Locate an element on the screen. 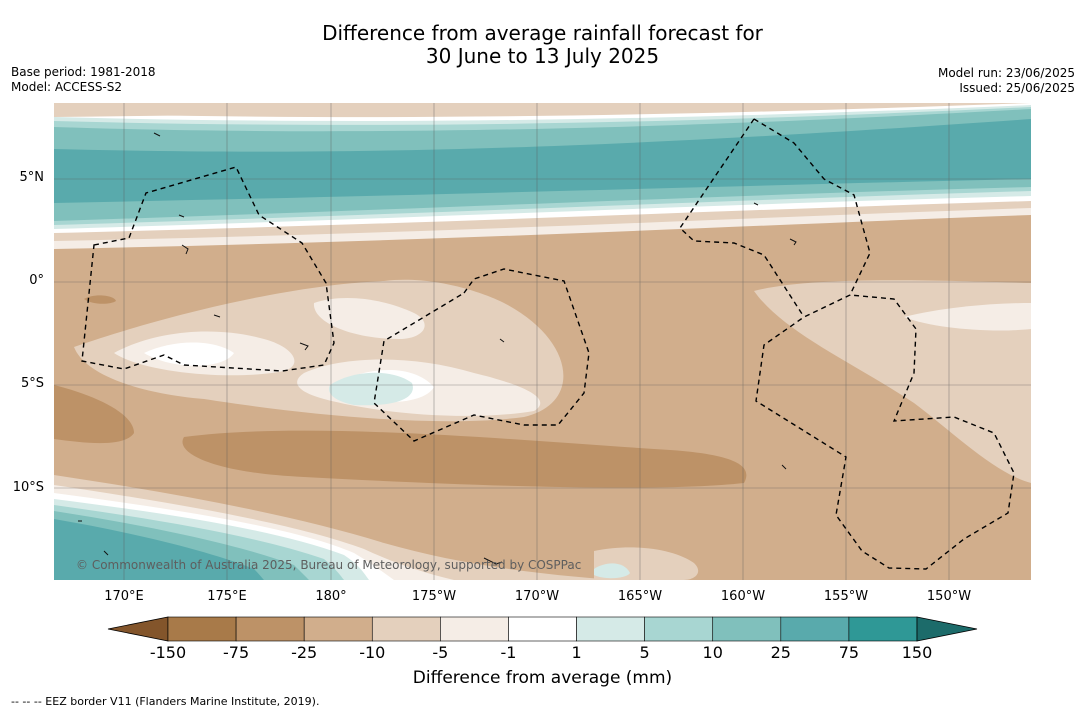 The width and height of the screenshot is (1085, 713). issued-date: Issued: 25/06/2025 is located at coordinates (1017, 88).